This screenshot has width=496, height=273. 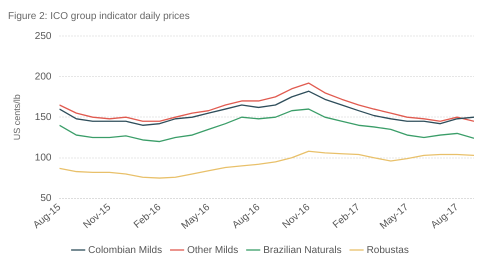 I want to click on legend-label: Other Milds, so click(x=212, y=250).